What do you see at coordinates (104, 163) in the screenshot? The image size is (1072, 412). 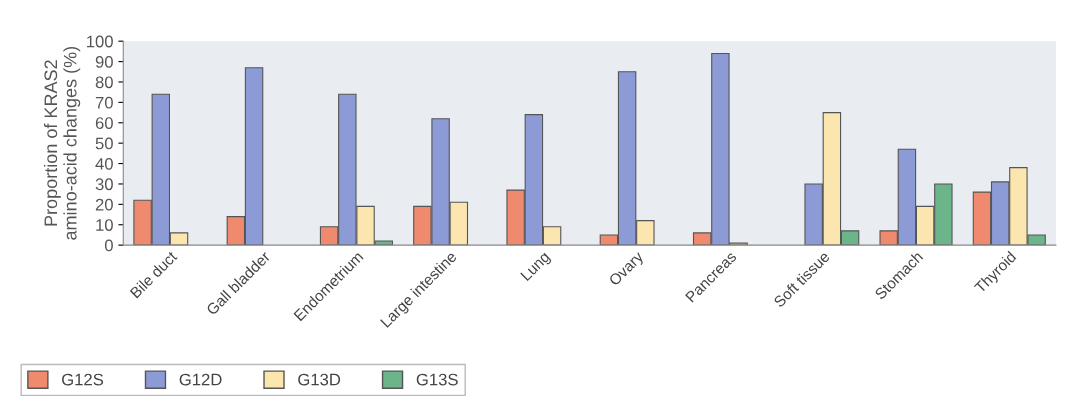 I see `y-tick-label: 40` at bounding box center [104, 163].